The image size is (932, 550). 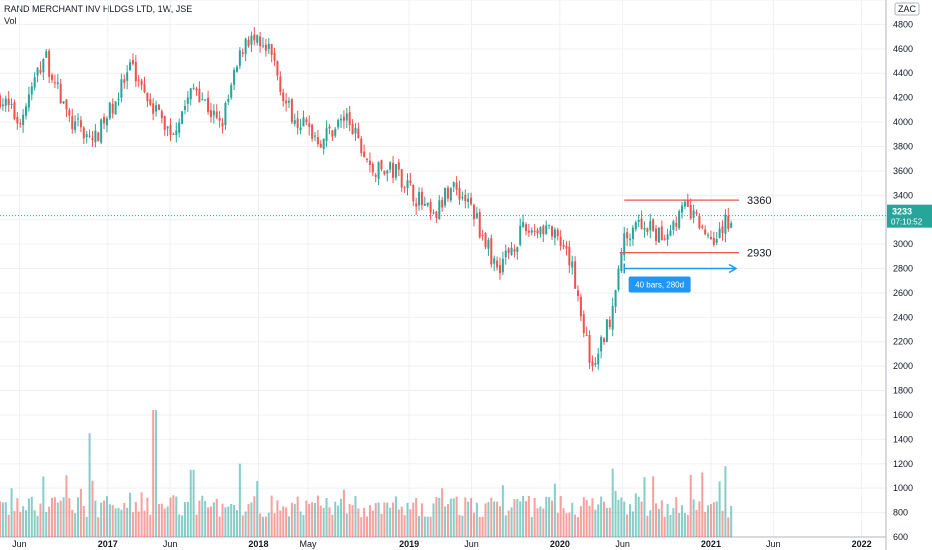 What do you see at coordinates (903, 73) in the screenshot?
I see `price-tick-label: 4400` at bounding box center [903, 73].